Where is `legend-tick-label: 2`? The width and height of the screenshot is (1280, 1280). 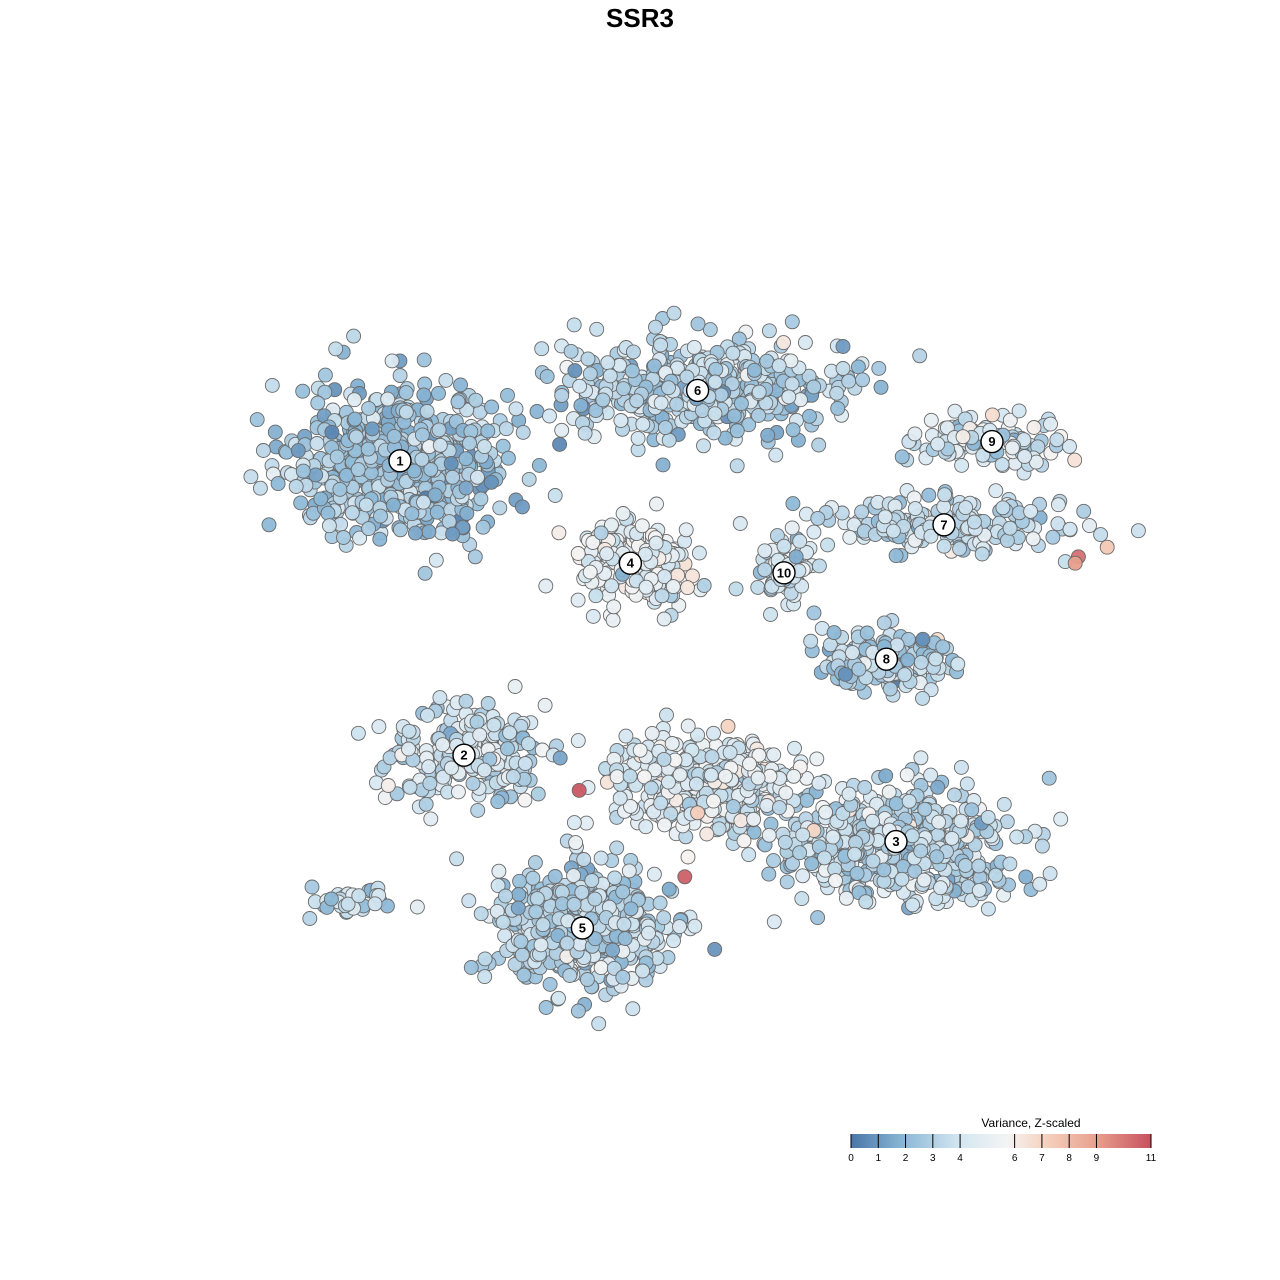 legend-tick-label: 2 is located at coordinates (906, 1158).